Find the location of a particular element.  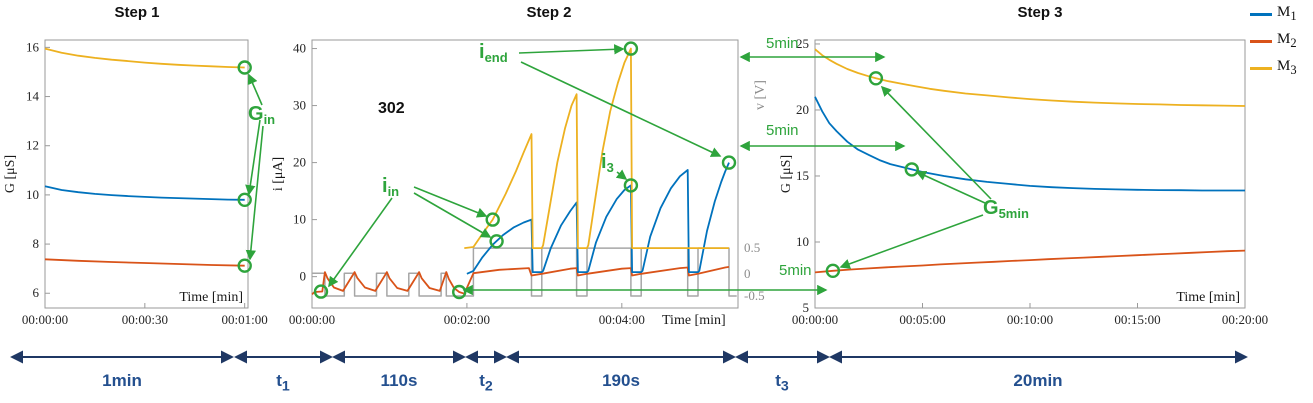

timeline-label-3: t2 is located at coordinates (486, 383).